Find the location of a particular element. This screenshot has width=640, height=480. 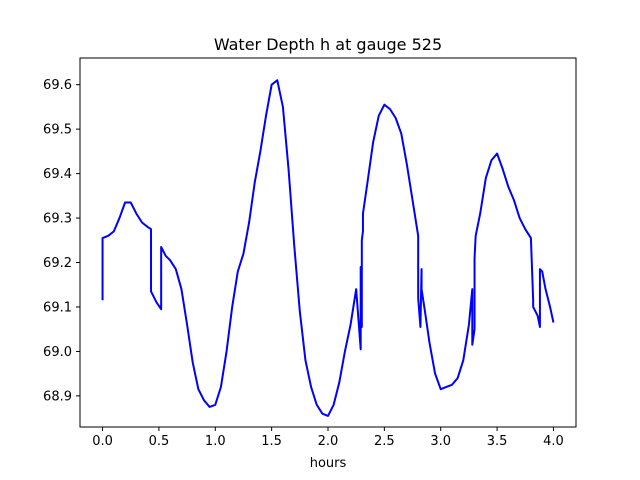

y-tick-label: 69.2 is located at coordinates (57, 263).